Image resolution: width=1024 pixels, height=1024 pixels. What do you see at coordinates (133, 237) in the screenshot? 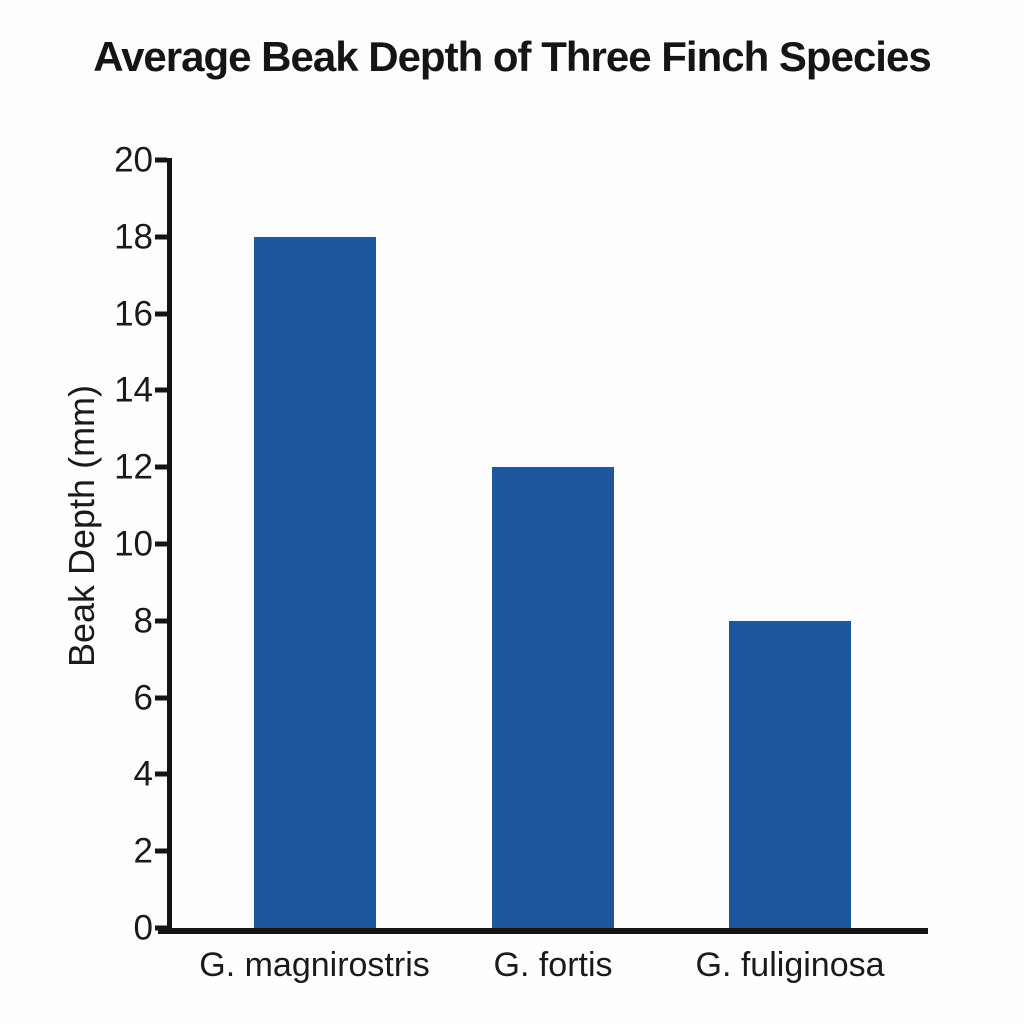
I see `y-tick-label: 18` at bounding box center [133, 237].